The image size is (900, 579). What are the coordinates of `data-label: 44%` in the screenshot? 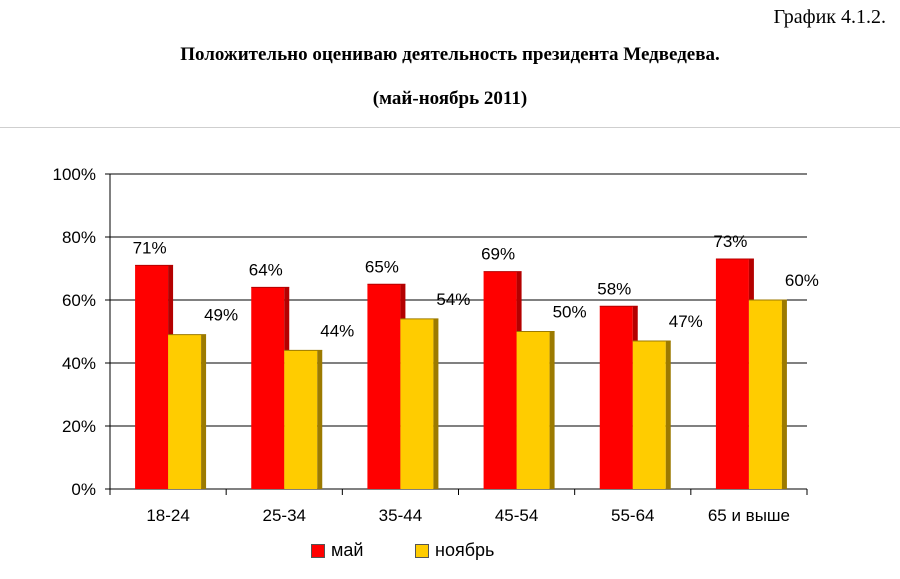 It's located at (337, 330).